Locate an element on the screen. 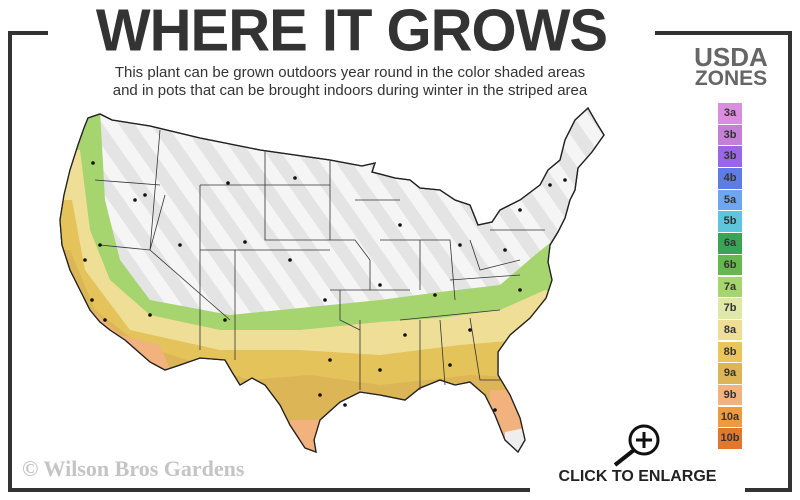  frame-left is located at coordinates (10, 261).